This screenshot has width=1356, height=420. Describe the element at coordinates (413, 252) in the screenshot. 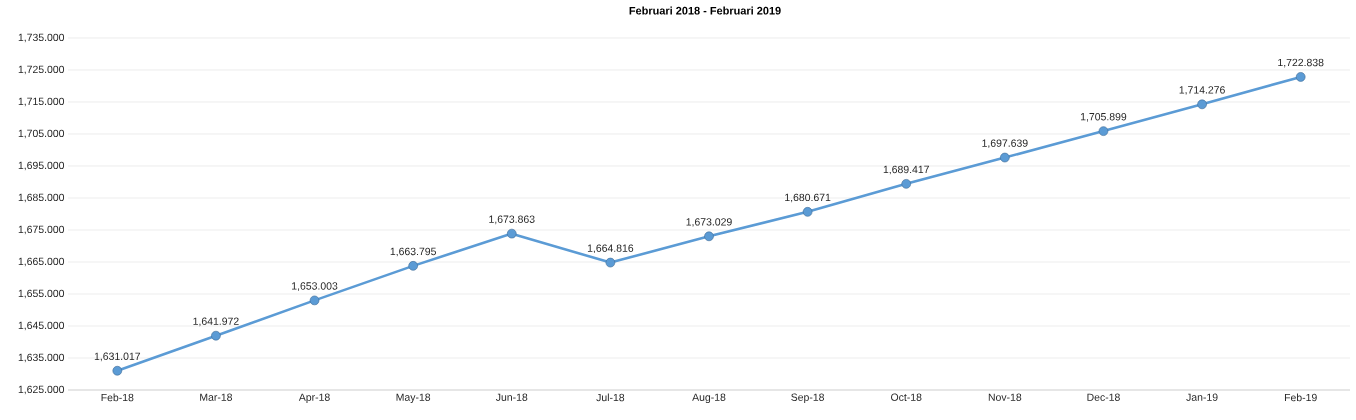

I see `data-label: 1,663.795` at that location.